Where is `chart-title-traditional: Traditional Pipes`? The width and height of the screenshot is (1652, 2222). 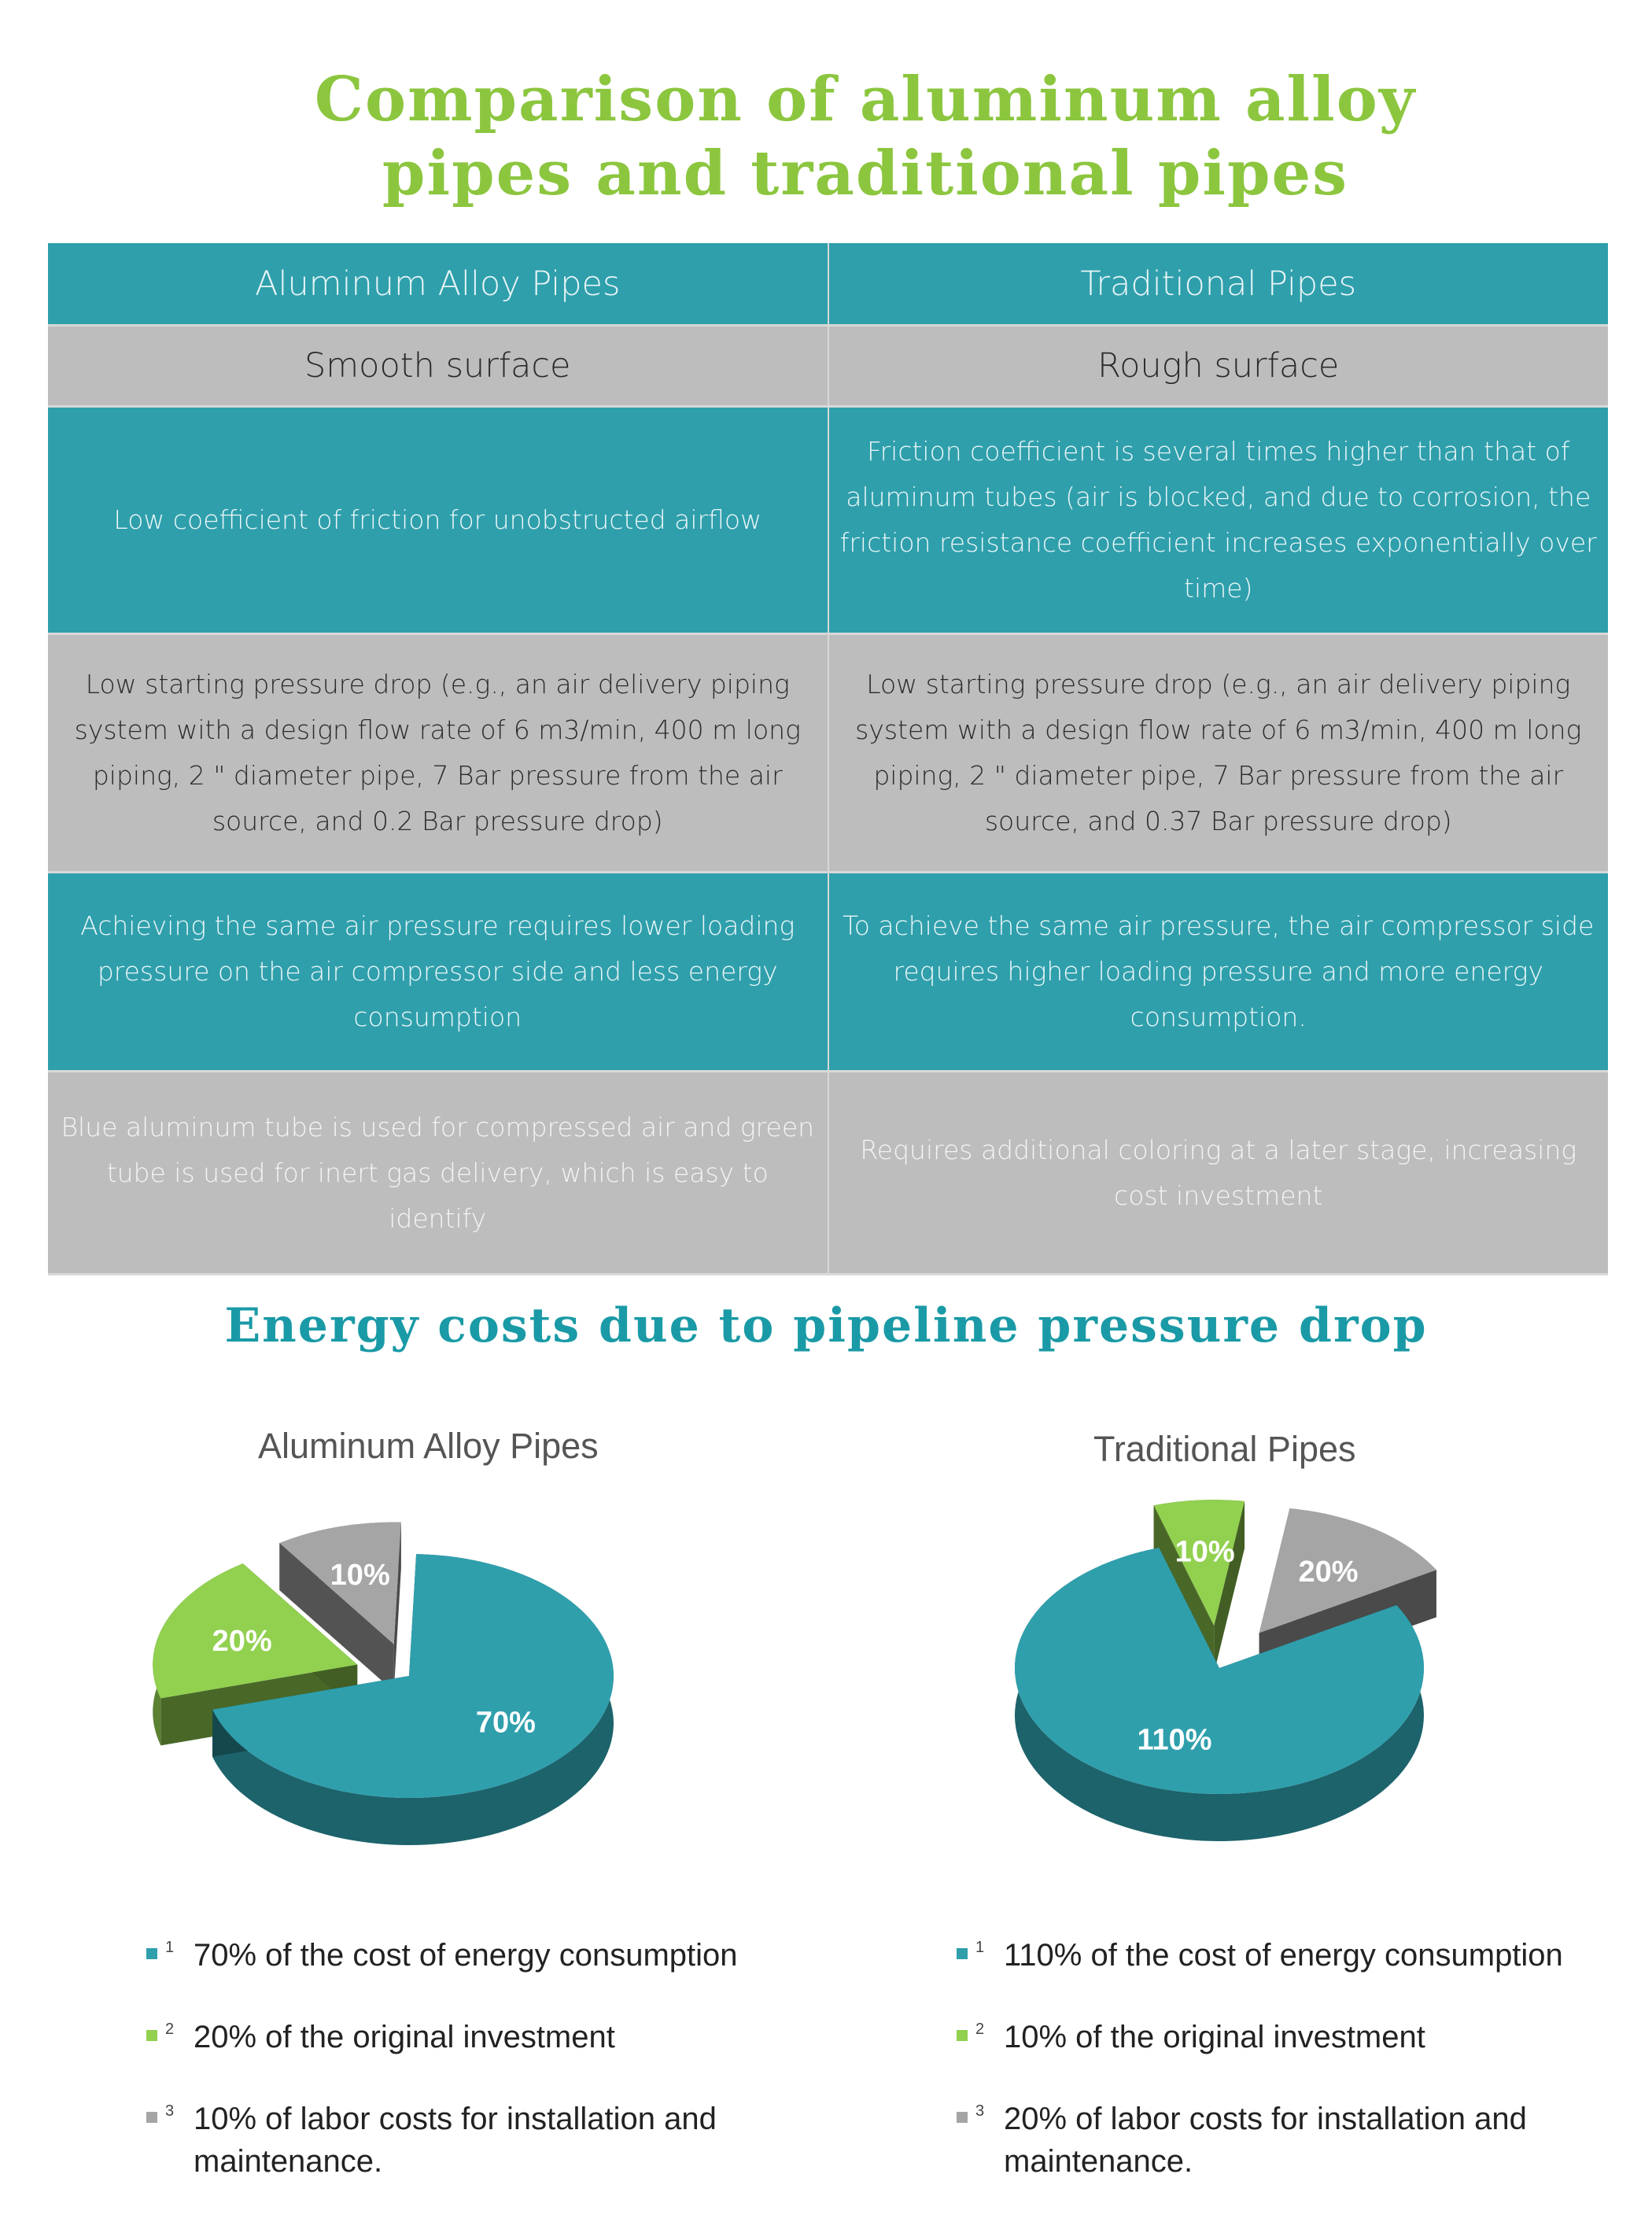 chart-title-traditional: Traditional Pipes is located at coordinates (1224, 1449).